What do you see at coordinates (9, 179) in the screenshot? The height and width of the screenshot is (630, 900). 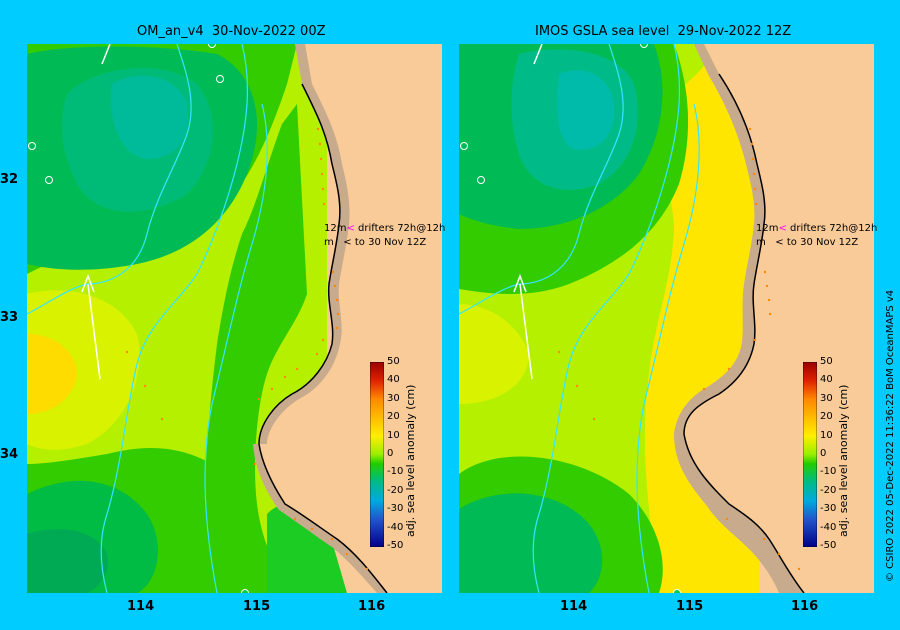 I see `y-tick-label: 32` at bounding box center [9, 179].